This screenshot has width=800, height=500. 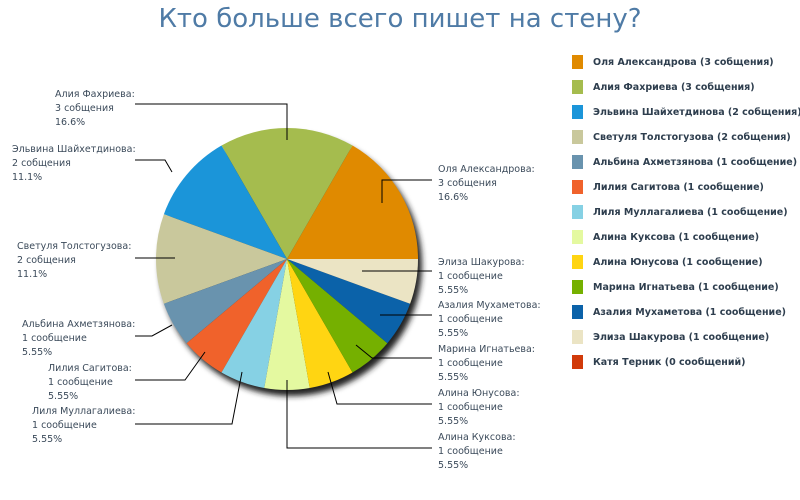 I want to click on legend-item: Алина Куксова (1 сообщение), so click(x=665, y=237).